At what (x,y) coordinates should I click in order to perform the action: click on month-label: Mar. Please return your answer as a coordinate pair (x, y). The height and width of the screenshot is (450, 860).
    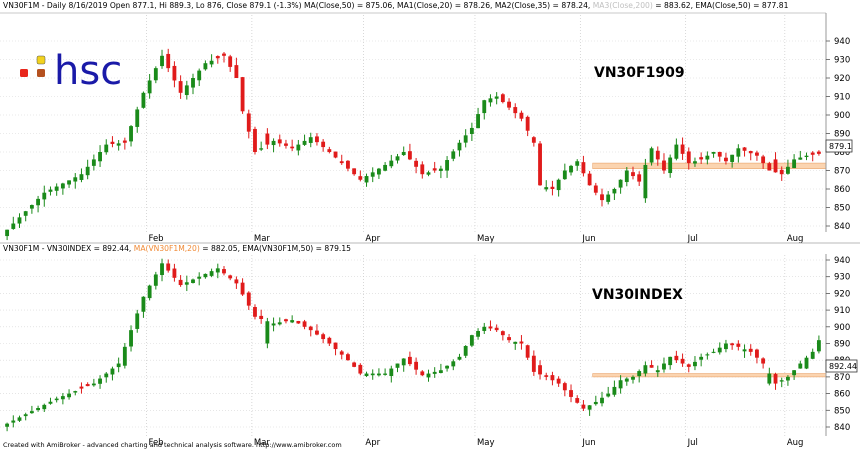
    Looking at the image, I should click on (262, 239).